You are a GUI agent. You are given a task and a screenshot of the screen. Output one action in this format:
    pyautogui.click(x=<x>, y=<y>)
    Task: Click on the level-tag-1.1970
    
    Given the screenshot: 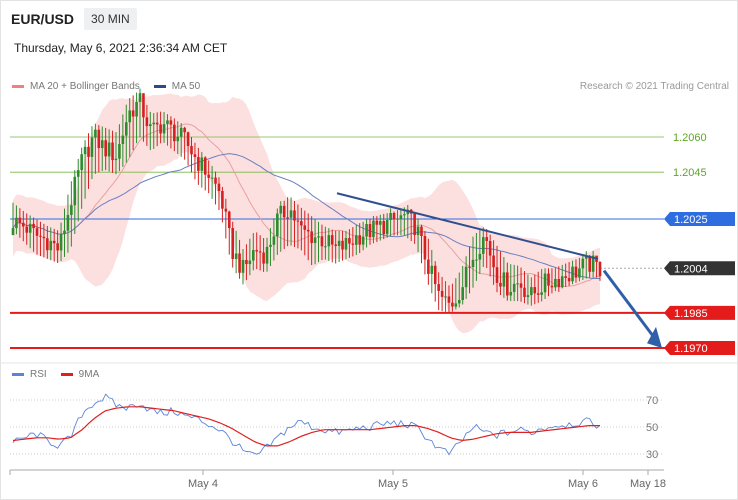 What is the action you would take?
    pyautogui.click(x=699, y=348)
    